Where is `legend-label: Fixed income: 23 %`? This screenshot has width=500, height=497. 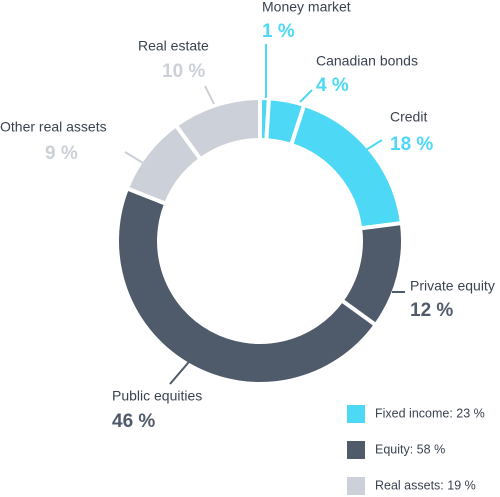
legend-label: Fixed income: 23 % is located at coordinates (430, 413).